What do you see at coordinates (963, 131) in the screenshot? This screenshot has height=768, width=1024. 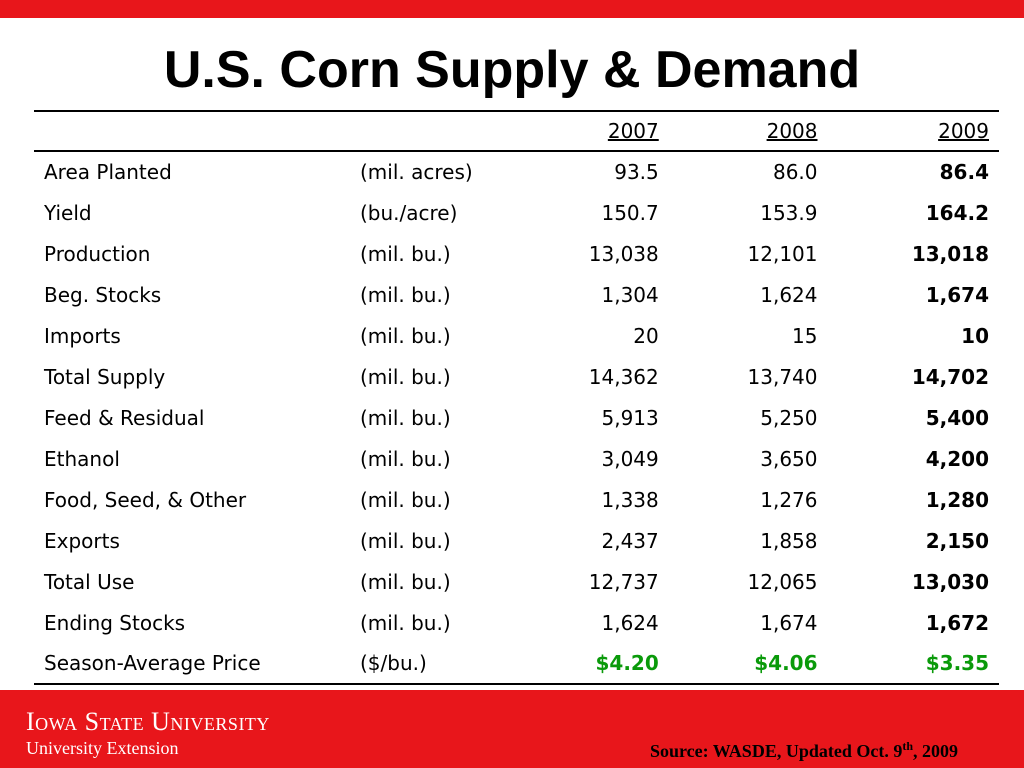 I see `header-year-2009: 2009` at bounding box center [963, 131].